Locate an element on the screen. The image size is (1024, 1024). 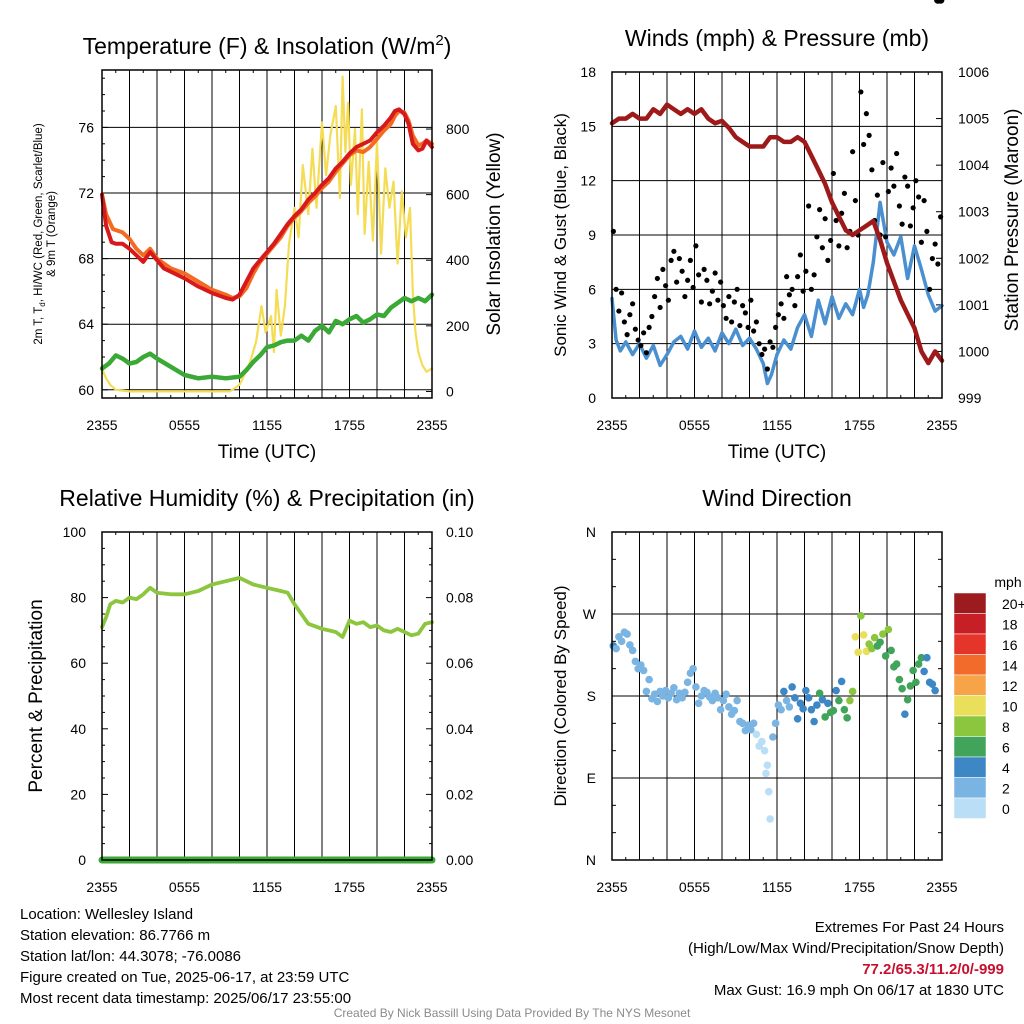
x-tick-label: 1755 is located at coordinates (859, 887).